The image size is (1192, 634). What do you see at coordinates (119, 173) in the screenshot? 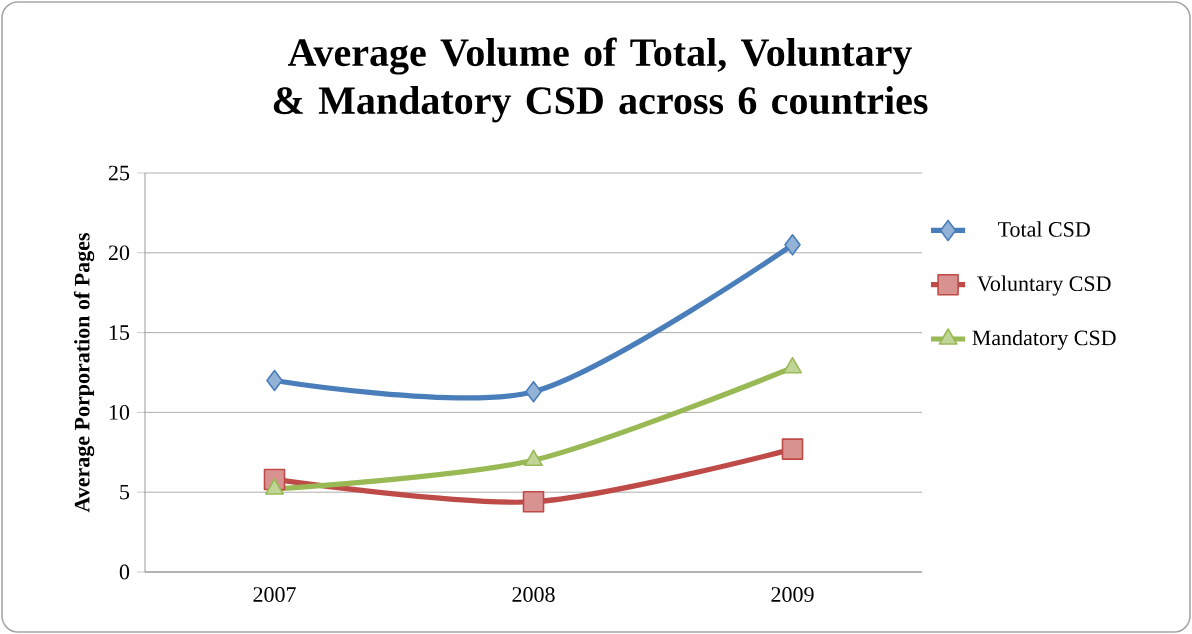
I see `y-tick-label: 25` at bounding box center [119, 173].